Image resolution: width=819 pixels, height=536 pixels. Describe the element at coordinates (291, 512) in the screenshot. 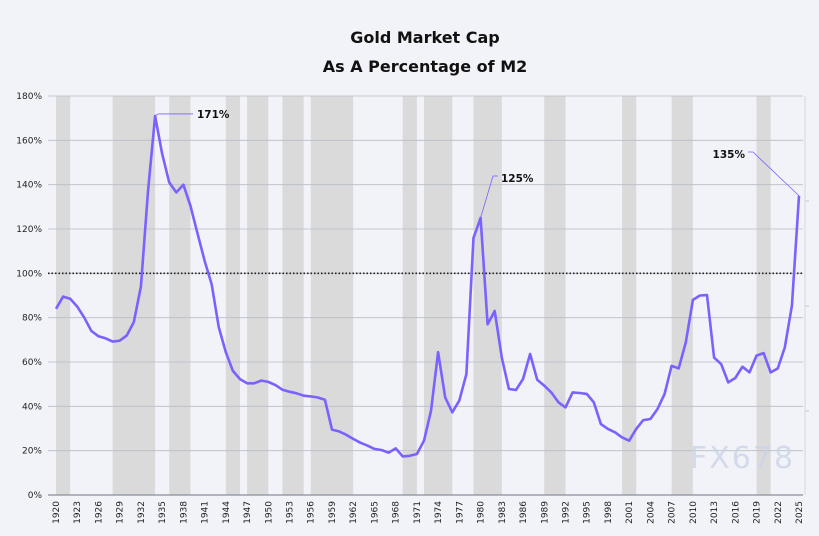

I see `x-tick-label: 1953` at that location.